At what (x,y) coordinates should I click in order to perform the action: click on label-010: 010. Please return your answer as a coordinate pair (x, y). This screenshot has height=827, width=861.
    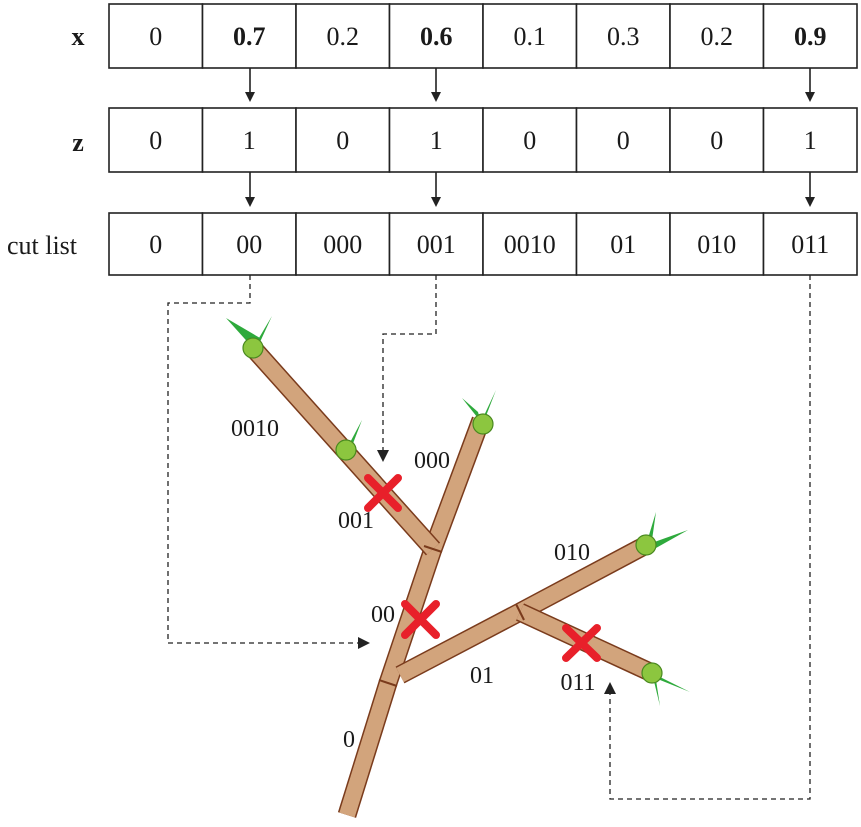
    Looking at the image, I should click on (572, 553).